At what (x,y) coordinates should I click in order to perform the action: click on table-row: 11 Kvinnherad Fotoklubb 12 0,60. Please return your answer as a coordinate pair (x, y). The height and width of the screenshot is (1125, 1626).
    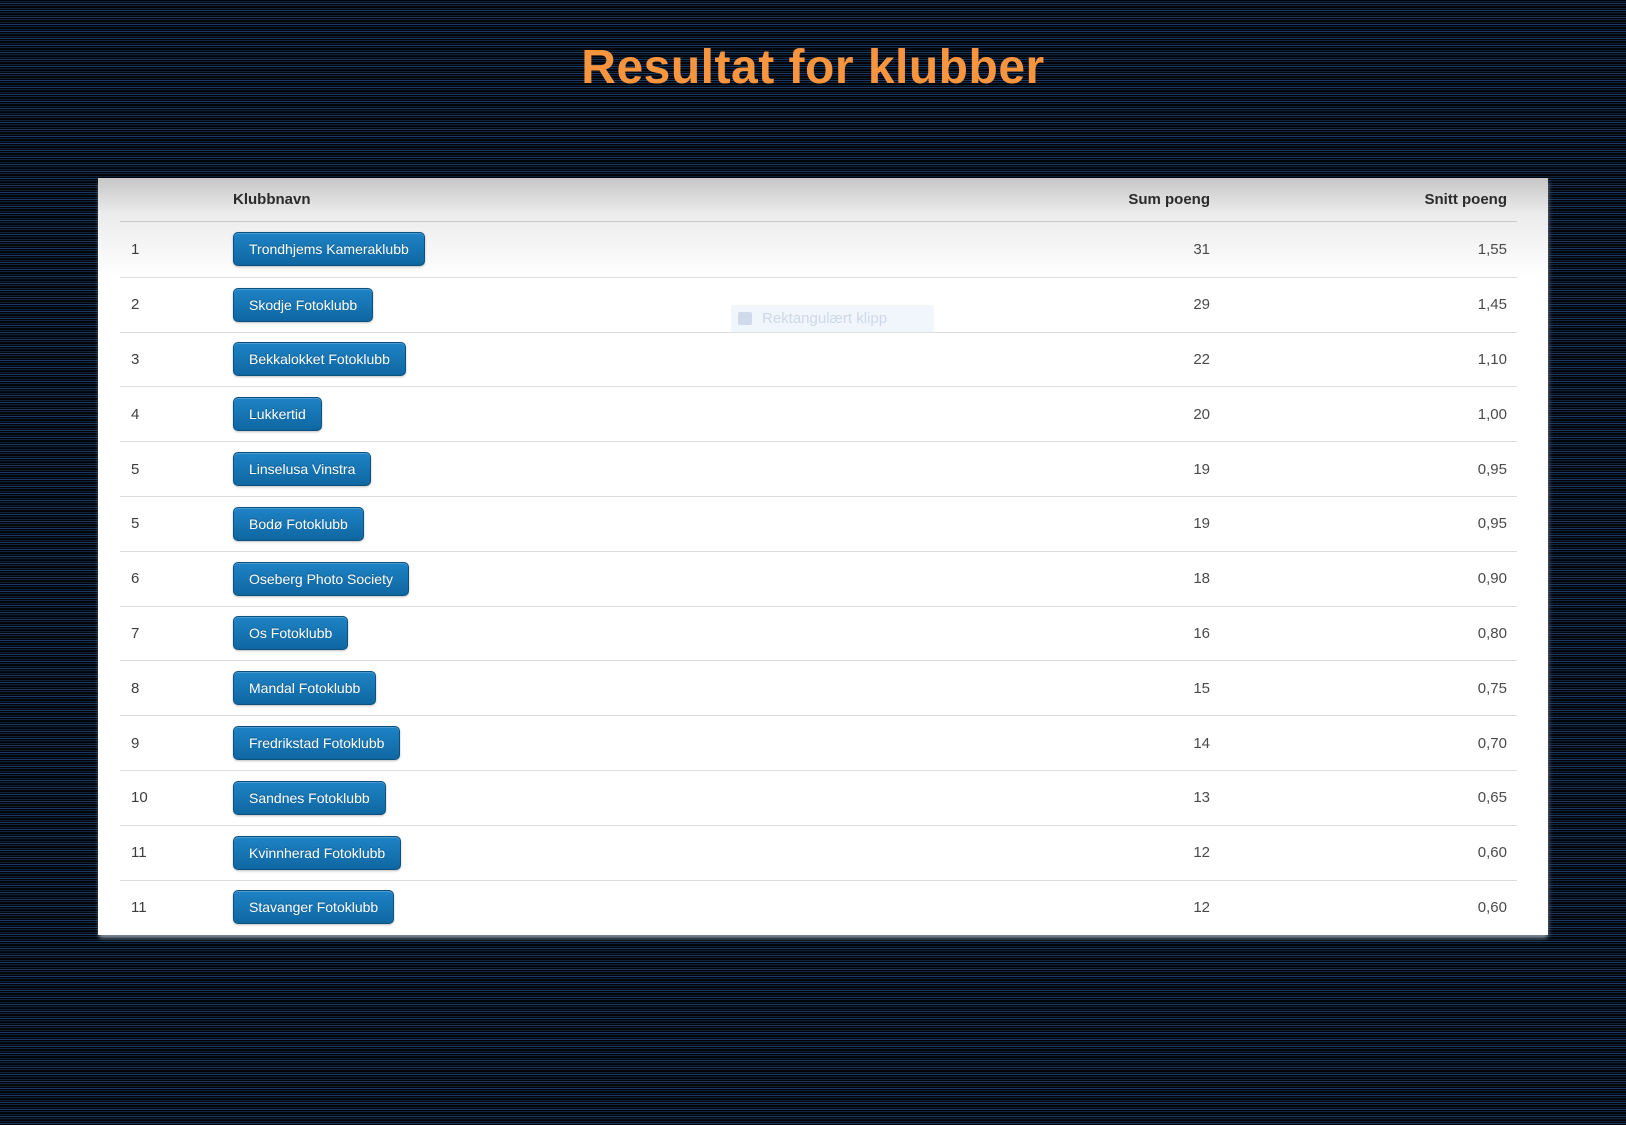
    Looking at the image, I should click on (818, 852).